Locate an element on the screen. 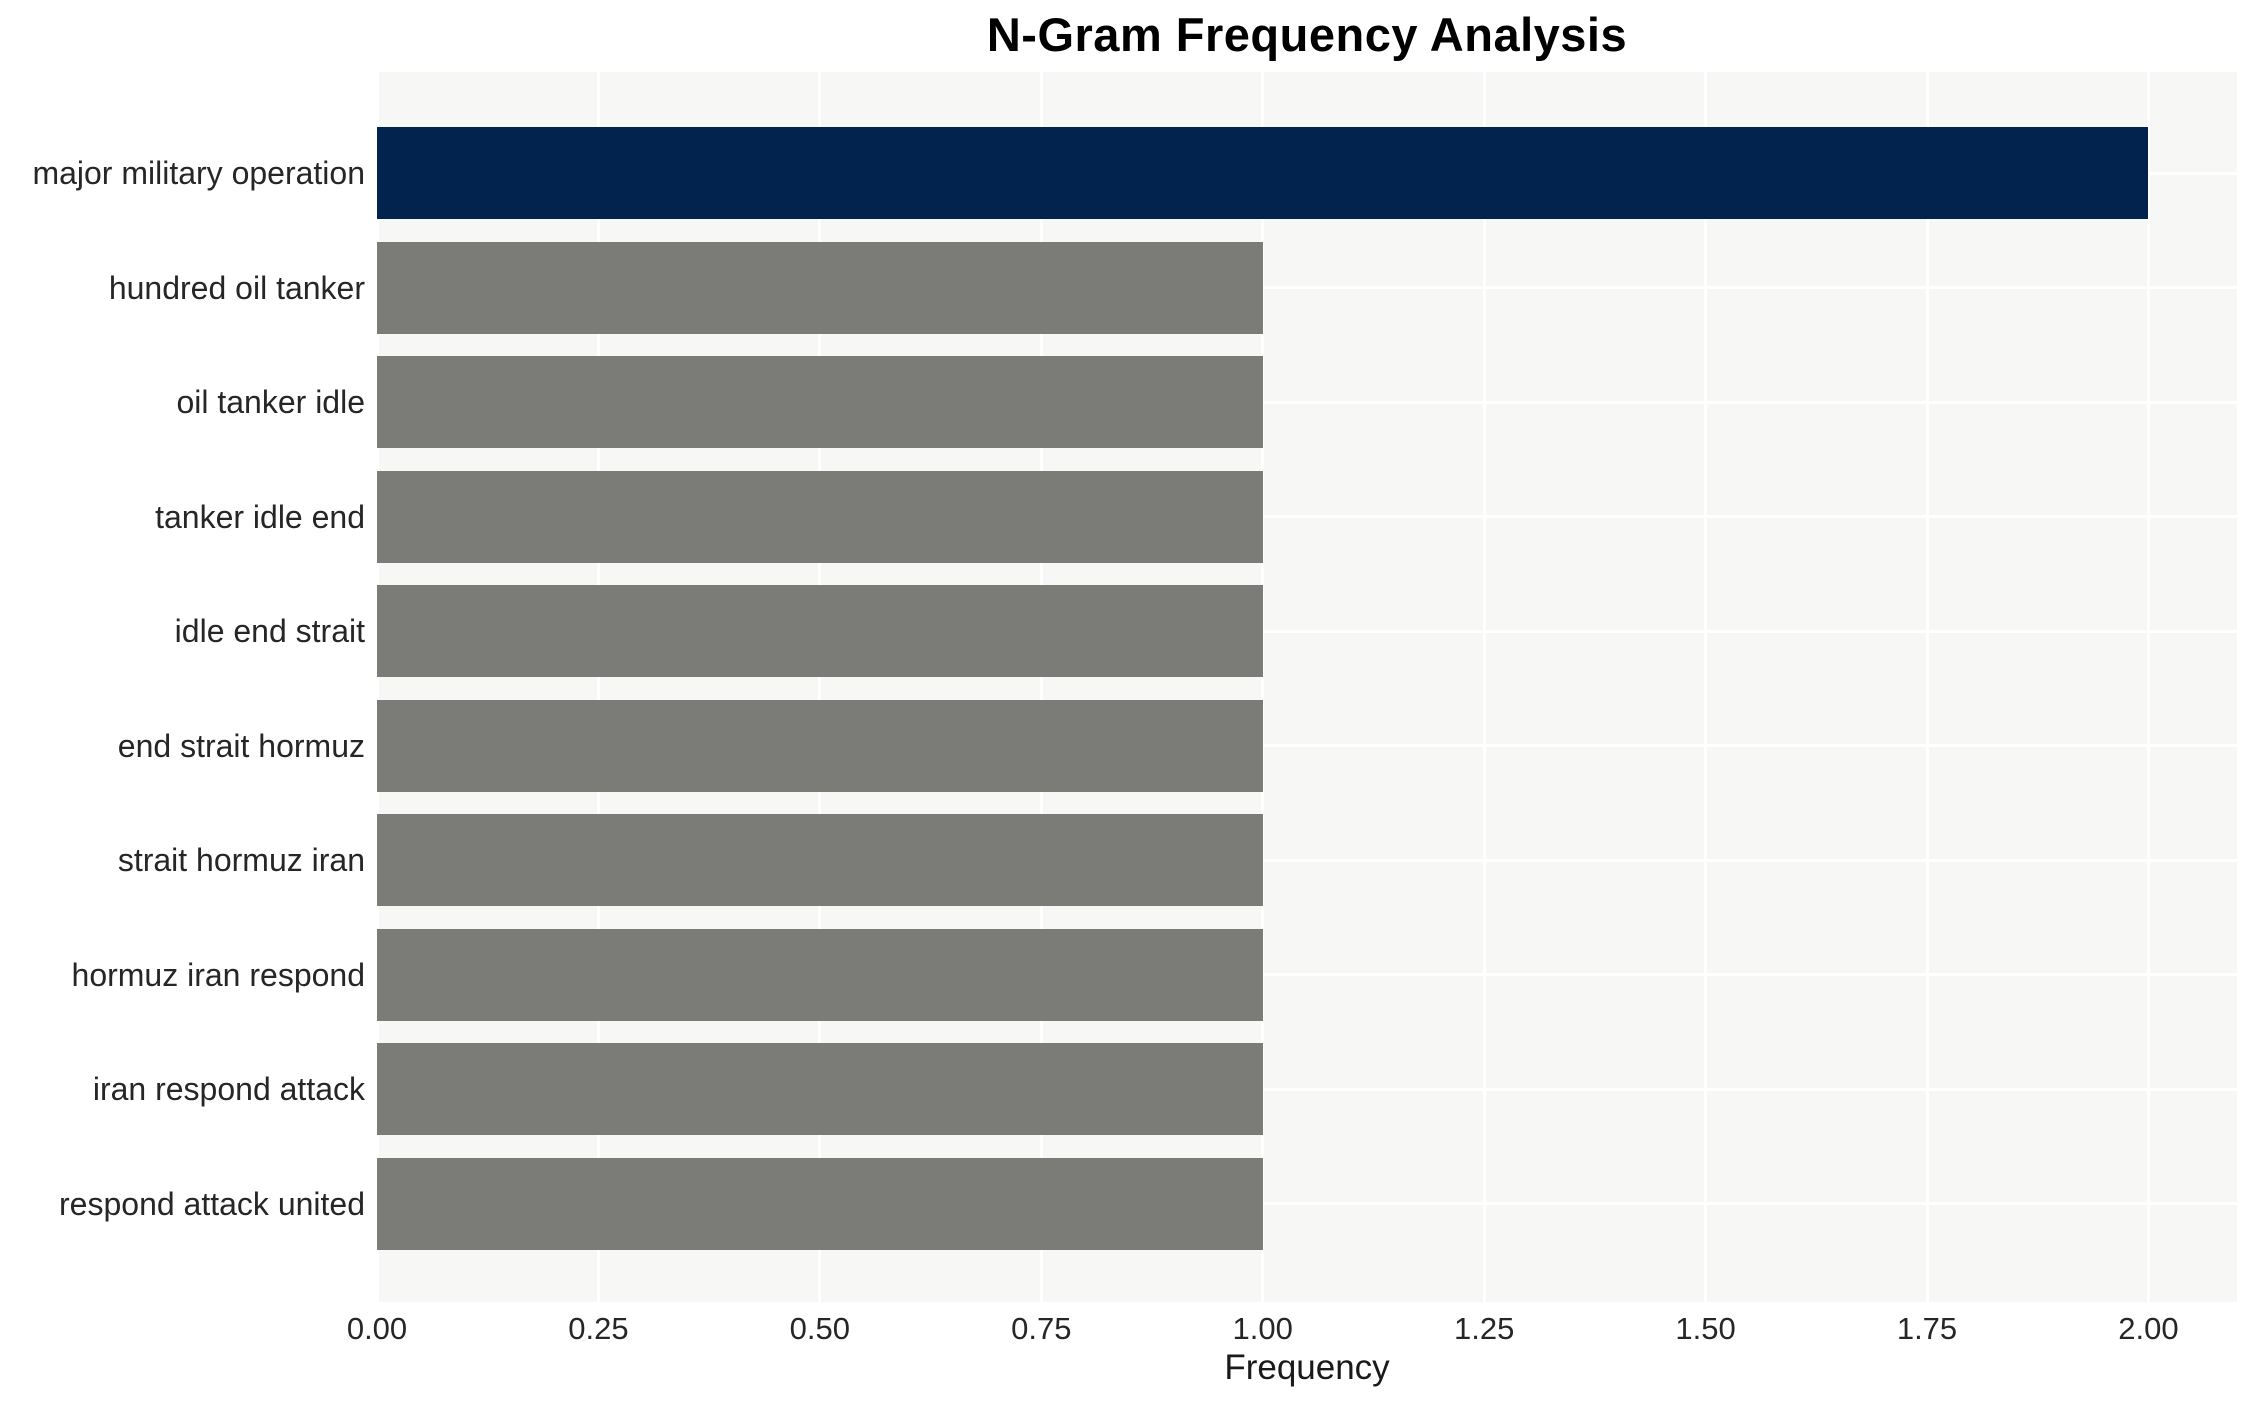 The width and height of the screenshot is (2256, 1402). x-gridline-1.00 is located at coordinates (1263, 687).